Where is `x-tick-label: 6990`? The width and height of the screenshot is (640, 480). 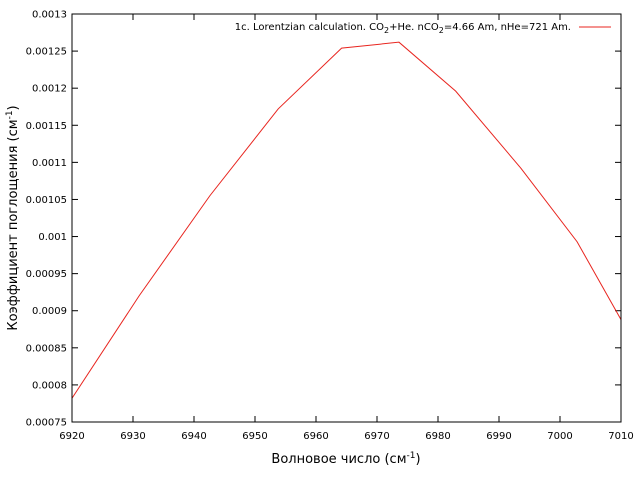 x-tick-label: 6990 is located at coordinates (498, 436).